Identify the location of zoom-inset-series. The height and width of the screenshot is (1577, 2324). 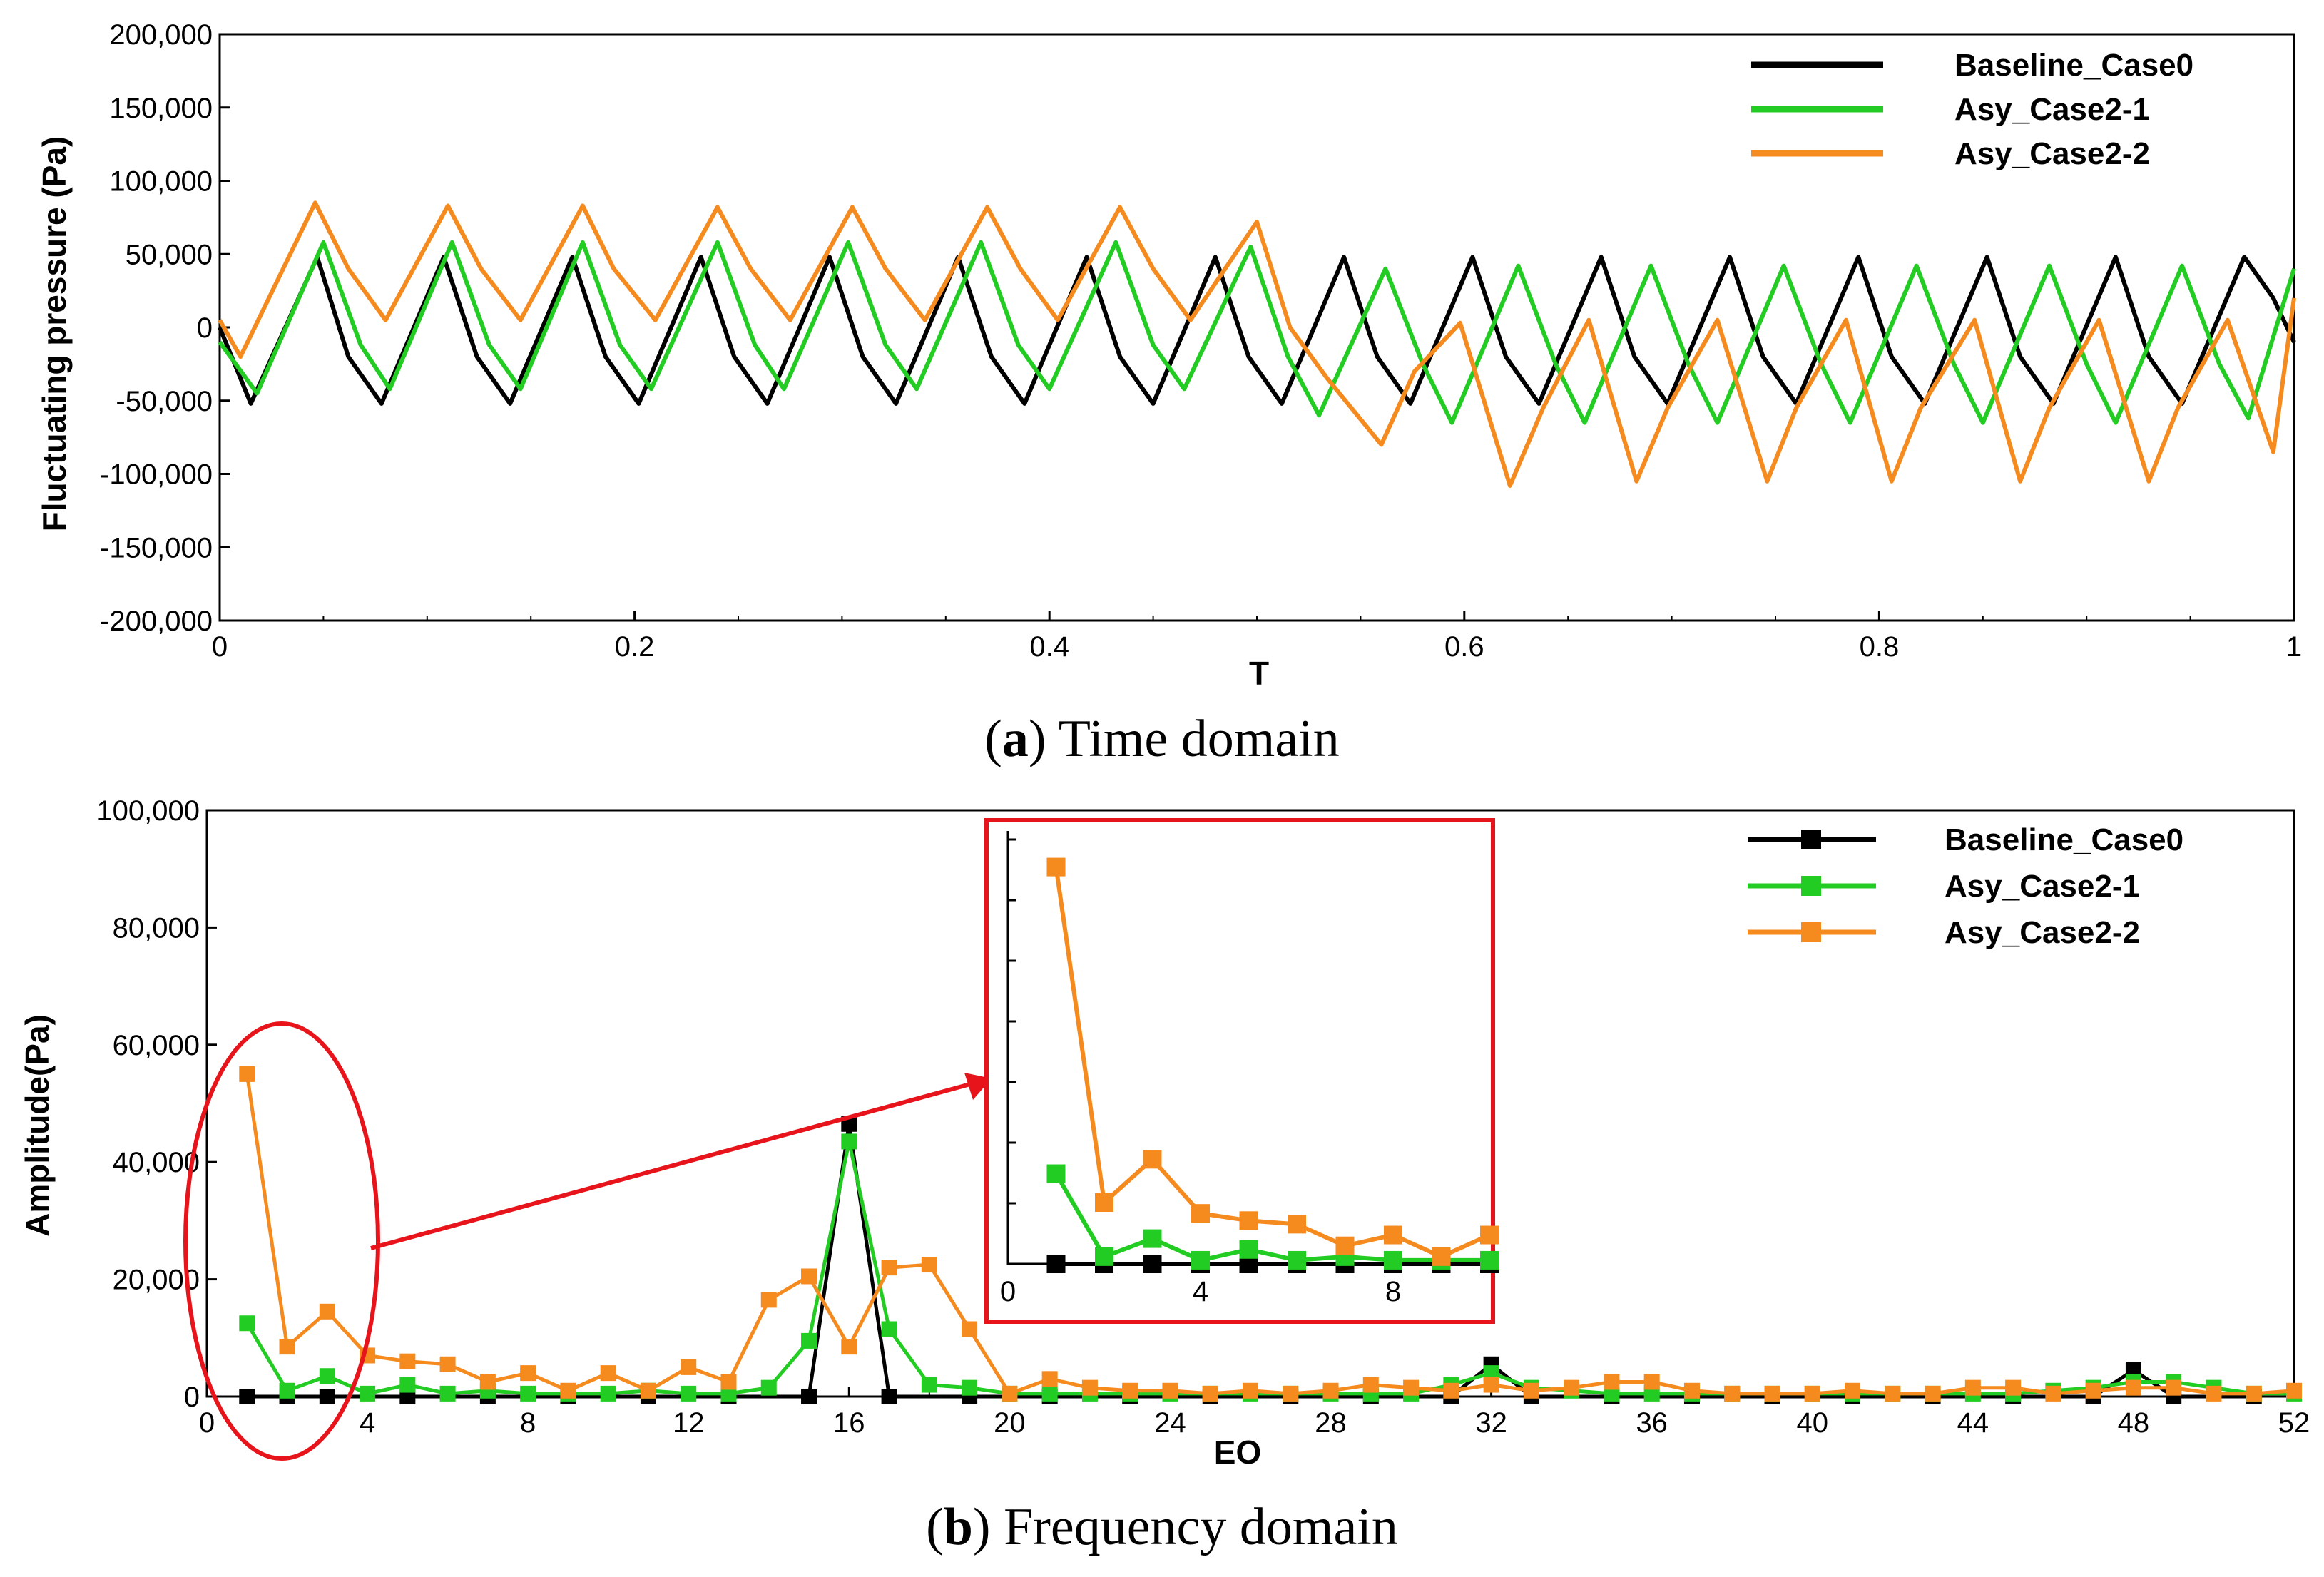
(1272, 1065).